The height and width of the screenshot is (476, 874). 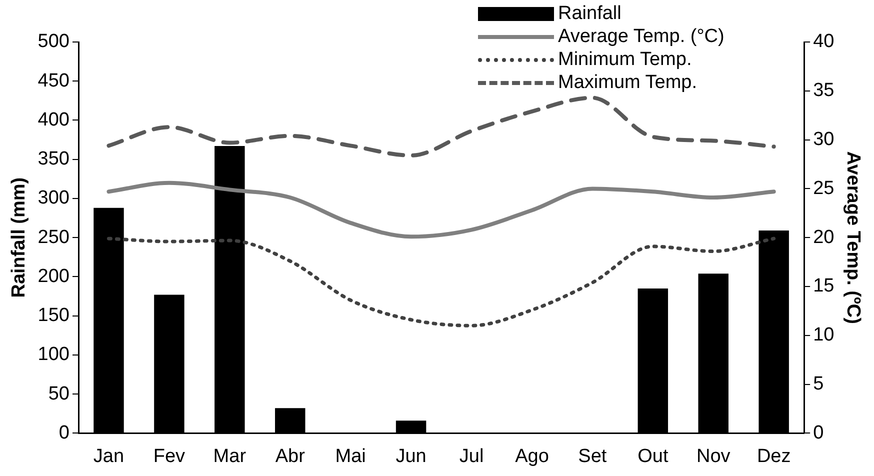 What do you see at coordinates (19, 237) in the screenshot?
I see `y-axis-title: Rainfall (mm)` at bounding box center [19, 237].